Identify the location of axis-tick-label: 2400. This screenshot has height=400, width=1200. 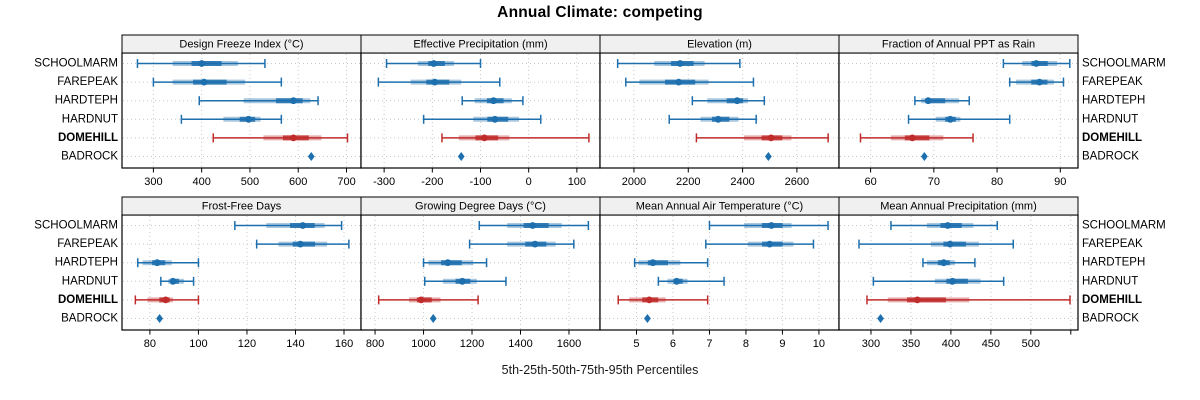
(742, 182).